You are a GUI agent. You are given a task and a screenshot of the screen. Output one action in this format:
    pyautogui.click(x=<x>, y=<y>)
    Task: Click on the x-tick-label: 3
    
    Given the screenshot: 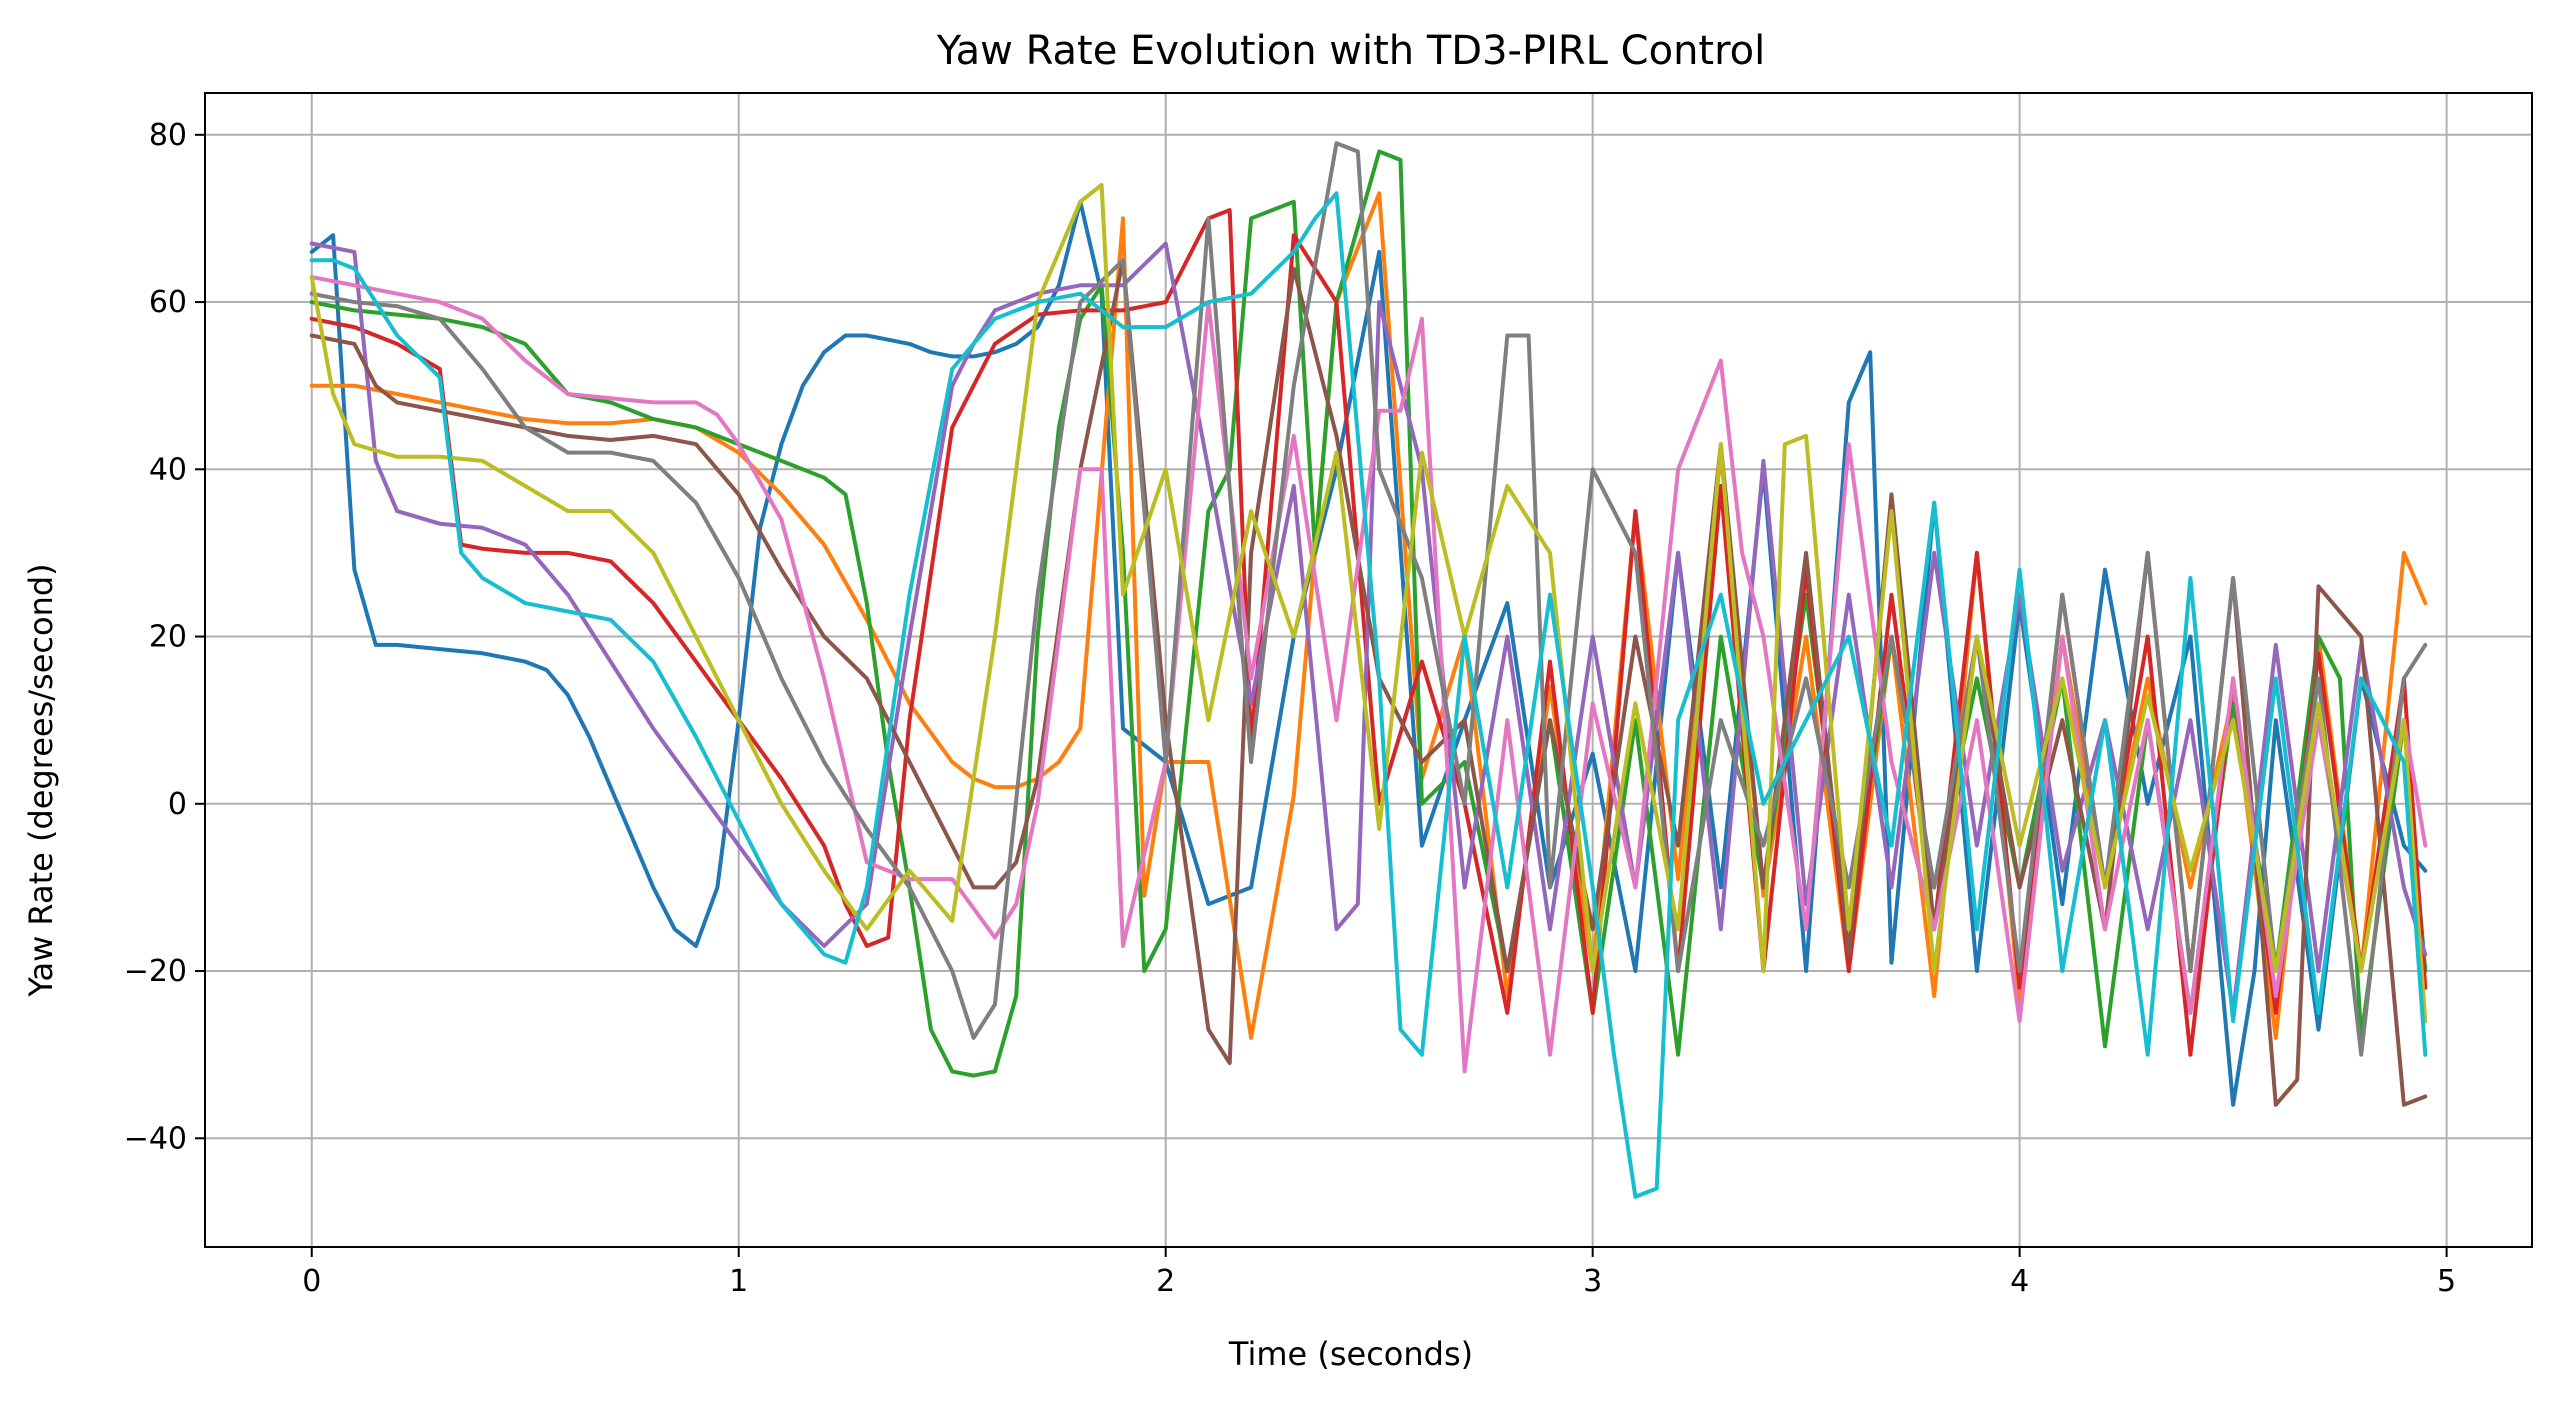 What is the action you would take?
    pyautogui.click(x=1592, y=1281)
    